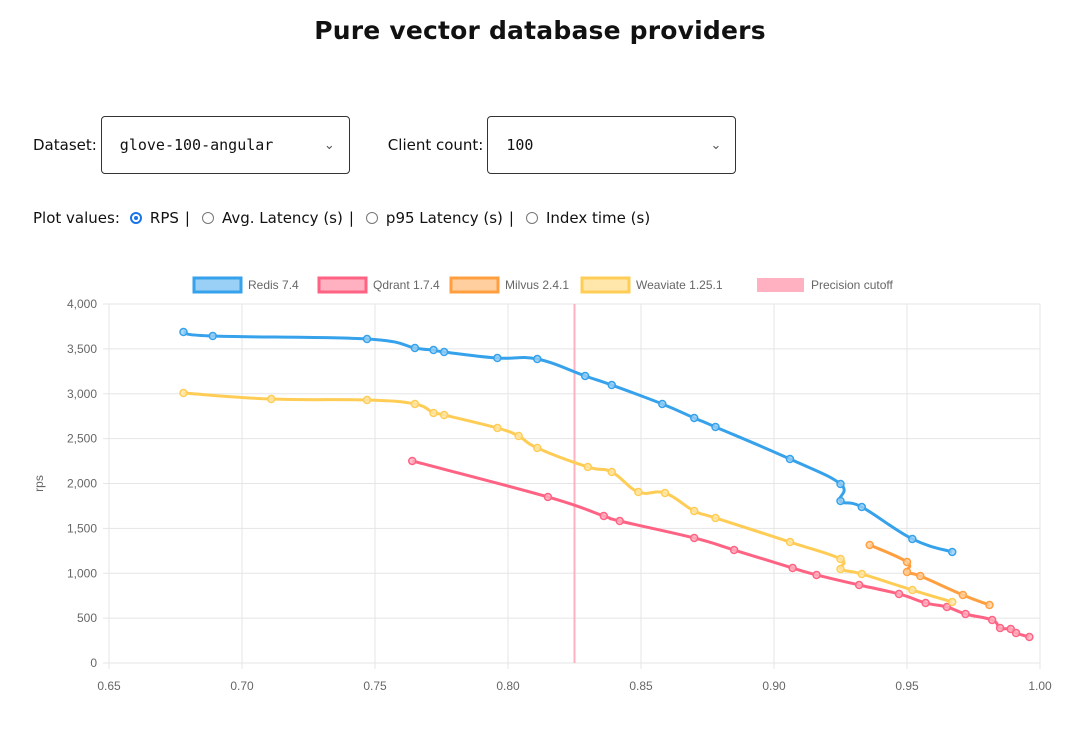 This screenshot has height=734, width=1080. I want to click on y-tick-label: 1,500, so click(82, 528).